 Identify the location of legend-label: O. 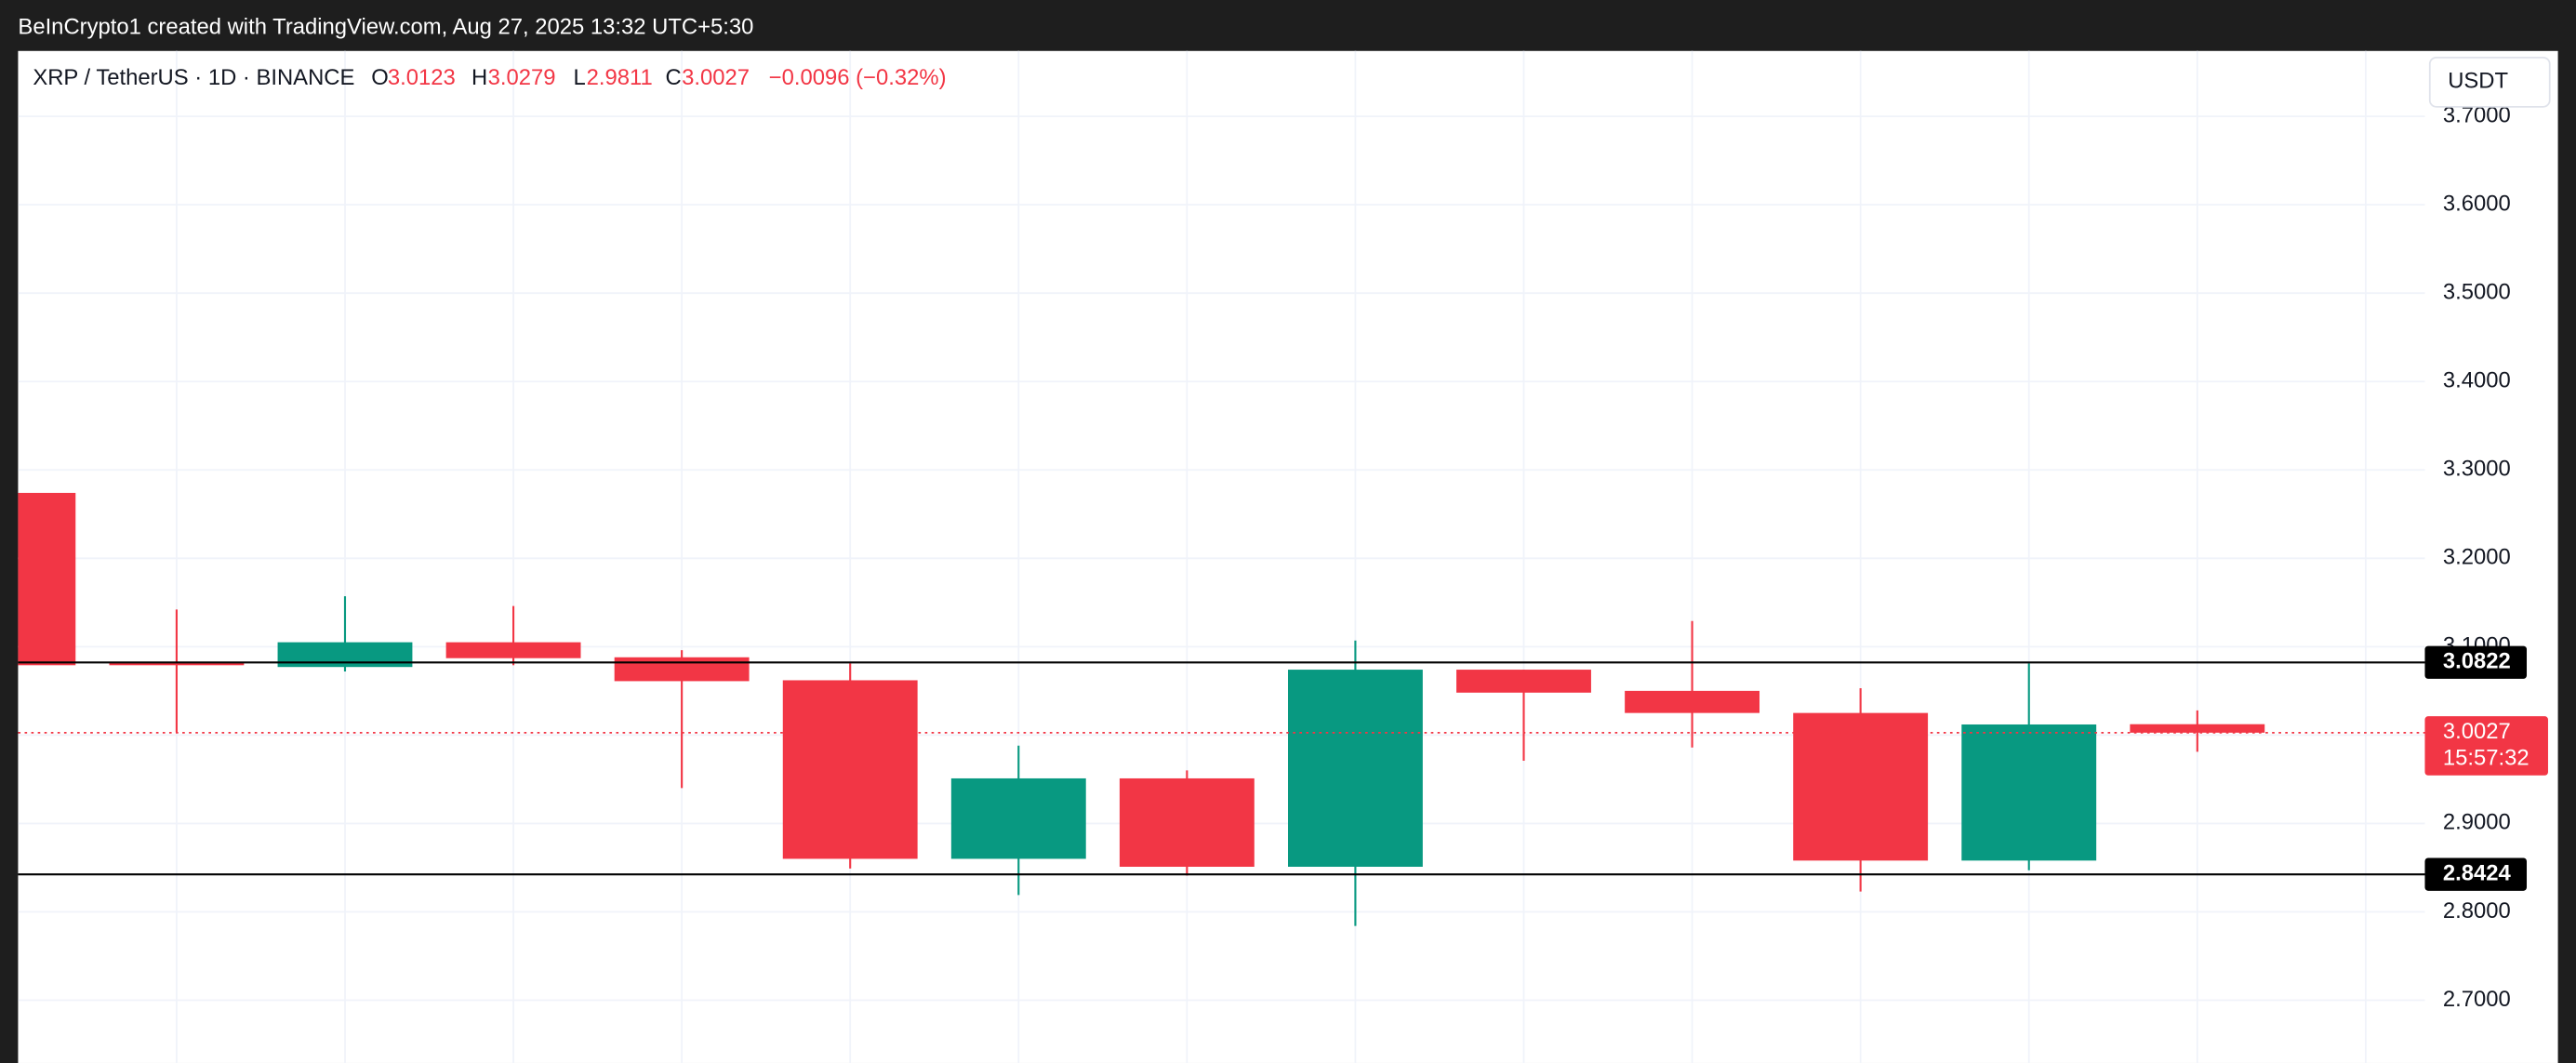
(380, 77).